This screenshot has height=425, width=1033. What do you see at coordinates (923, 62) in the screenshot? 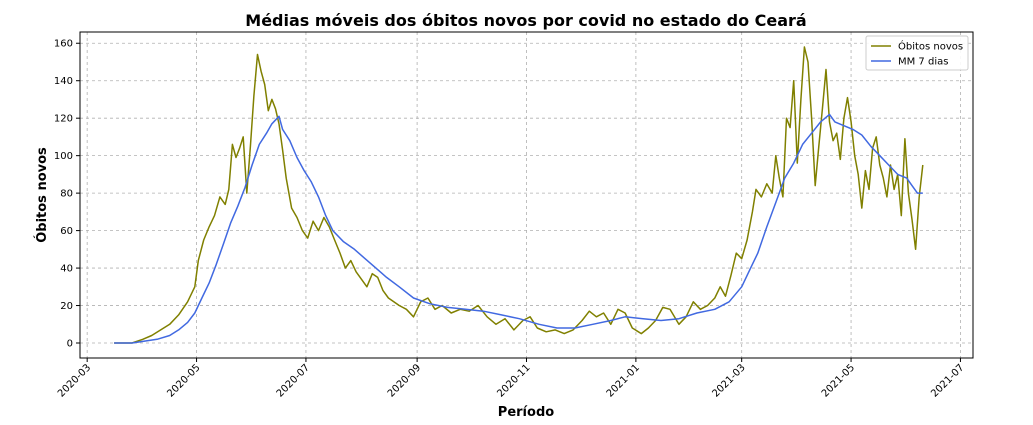
I see `legend-label: MM 7 dias` at bounding box center [923, 62].